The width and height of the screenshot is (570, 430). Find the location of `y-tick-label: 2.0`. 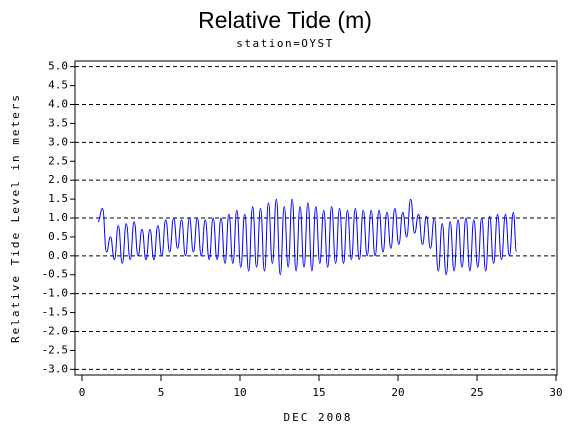

y-tick-label: 2.0 is located at coordinates (58, 179).